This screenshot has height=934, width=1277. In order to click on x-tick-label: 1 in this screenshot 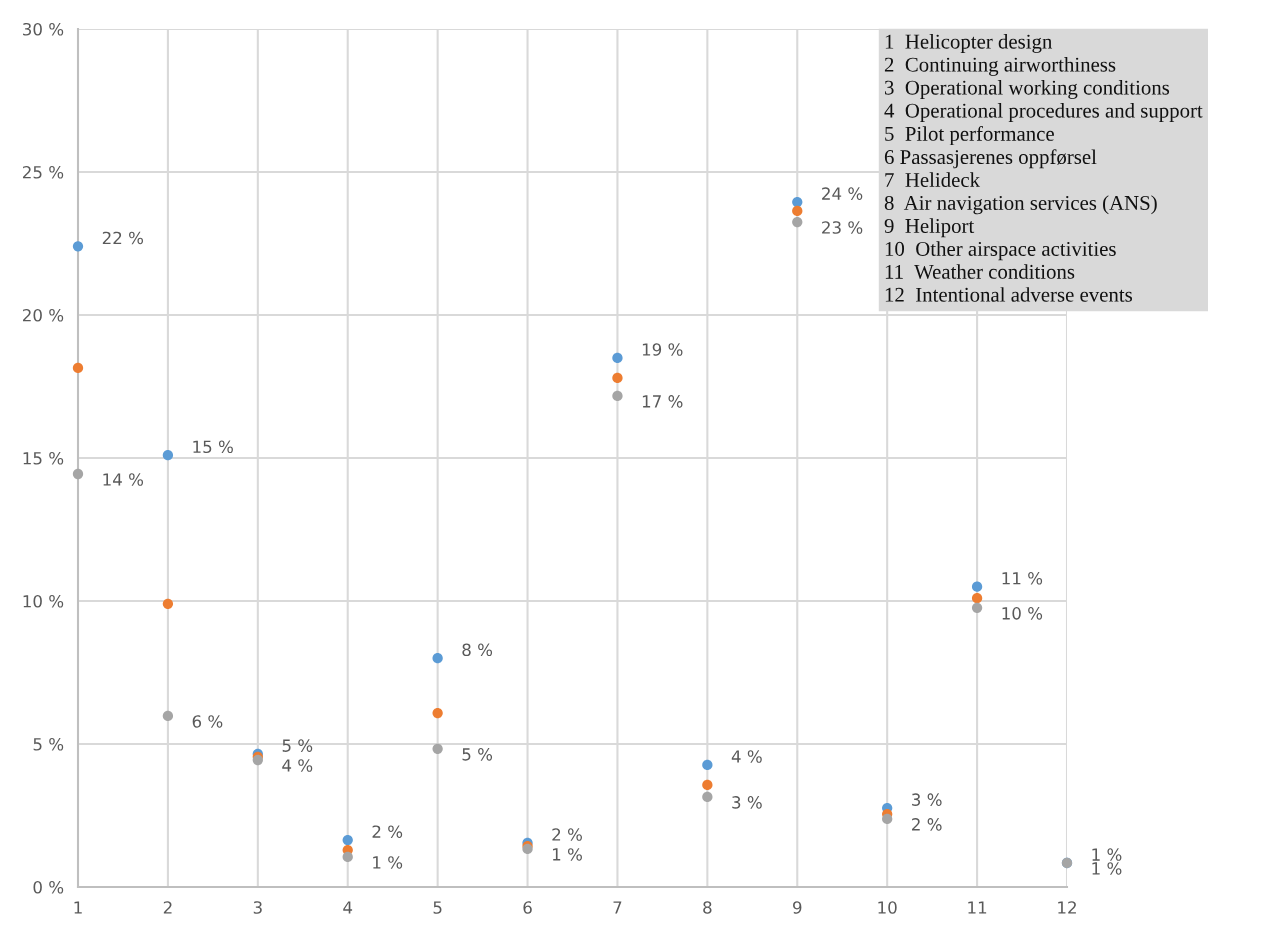, I will do `click(78, 907)`.